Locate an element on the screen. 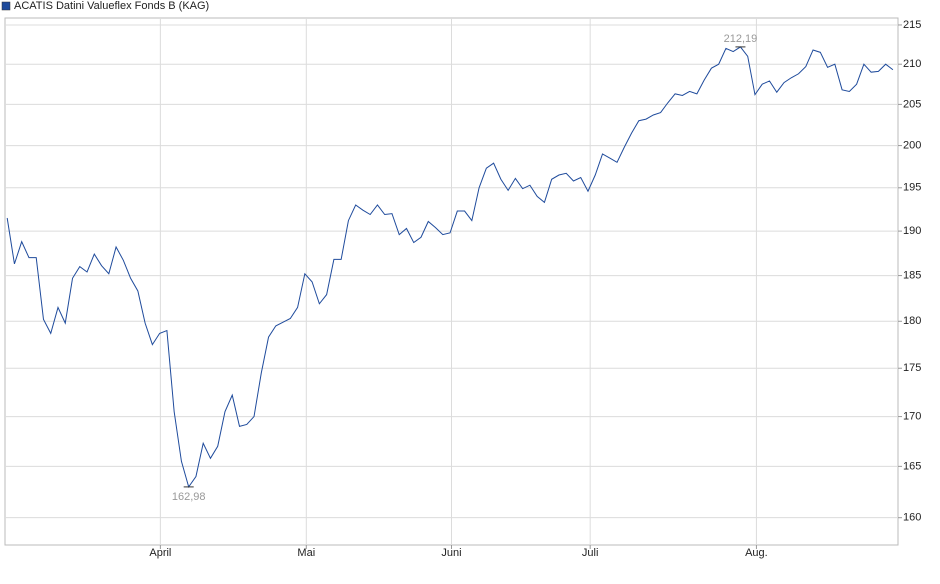 This screenshot has height=584, width=940. y-tick-label: 195 is located at coordinates (912, 188).